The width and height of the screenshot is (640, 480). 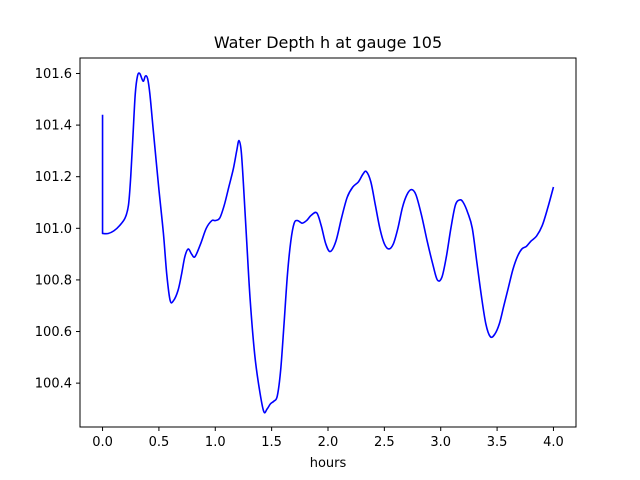 I want to click on chart-title: Water Depth h at gauge 105, so click(x=328, y=42).